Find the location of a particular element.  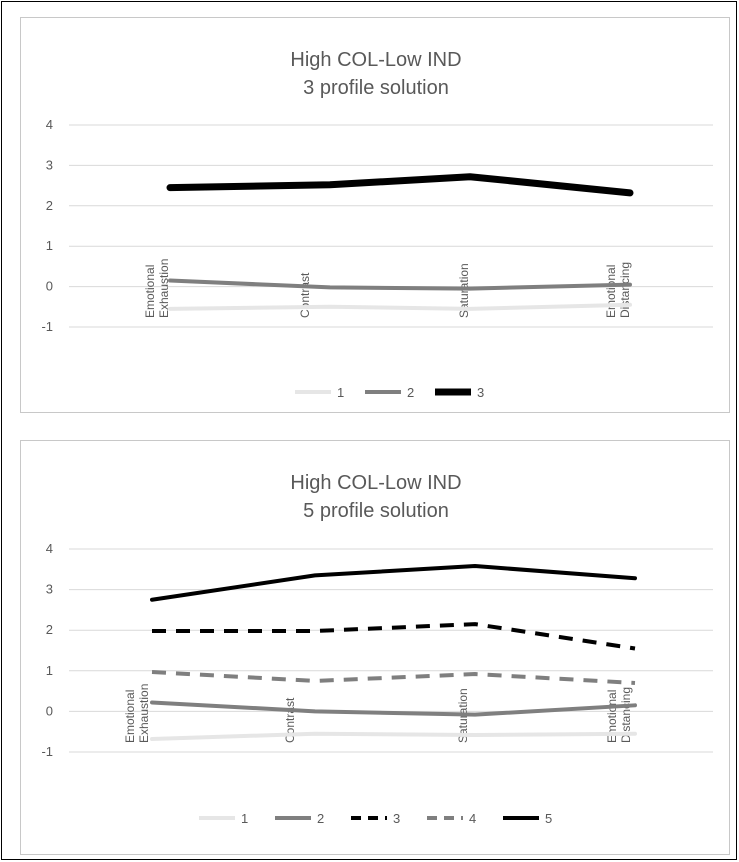

x-category-label-line: Saturation is located at coordinates (464, 290).